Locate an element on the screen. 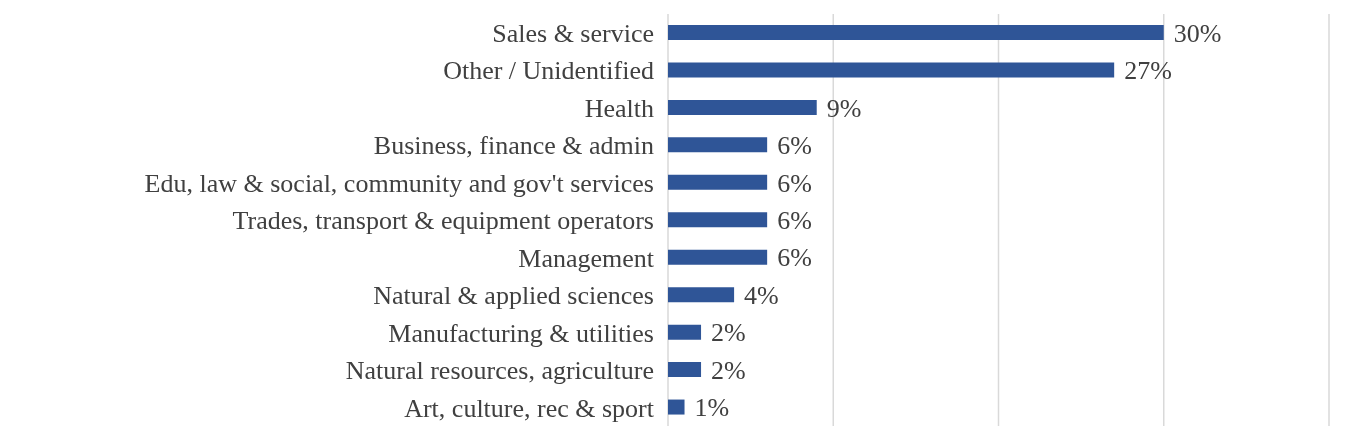 This screenshot has height=438, width=1345. y-tick-label: Natural resources, agriculture is located at coordinates (499, 371).